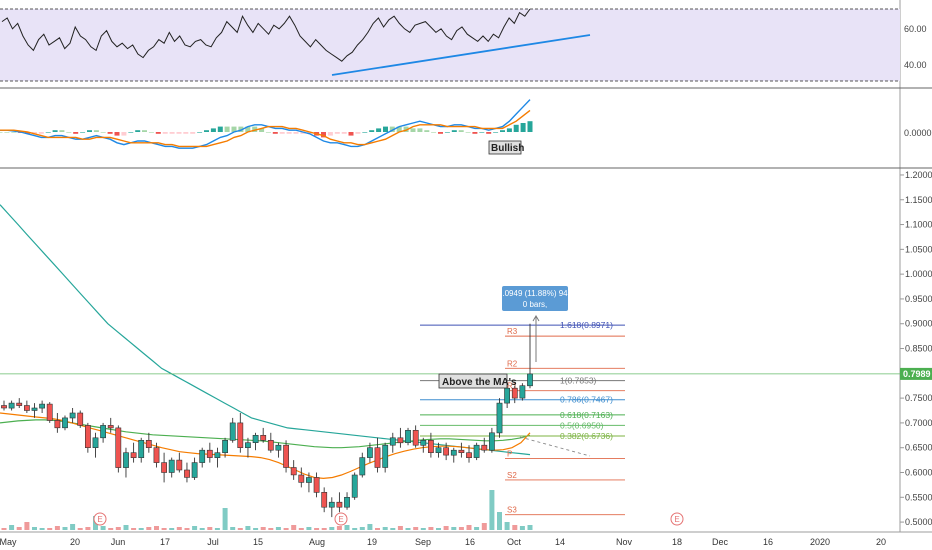 This screenshot has height=550, width=932. Describe the element at coordinates (560, 542) in the screenshot. I see `time-axis-label: 14` at that location.